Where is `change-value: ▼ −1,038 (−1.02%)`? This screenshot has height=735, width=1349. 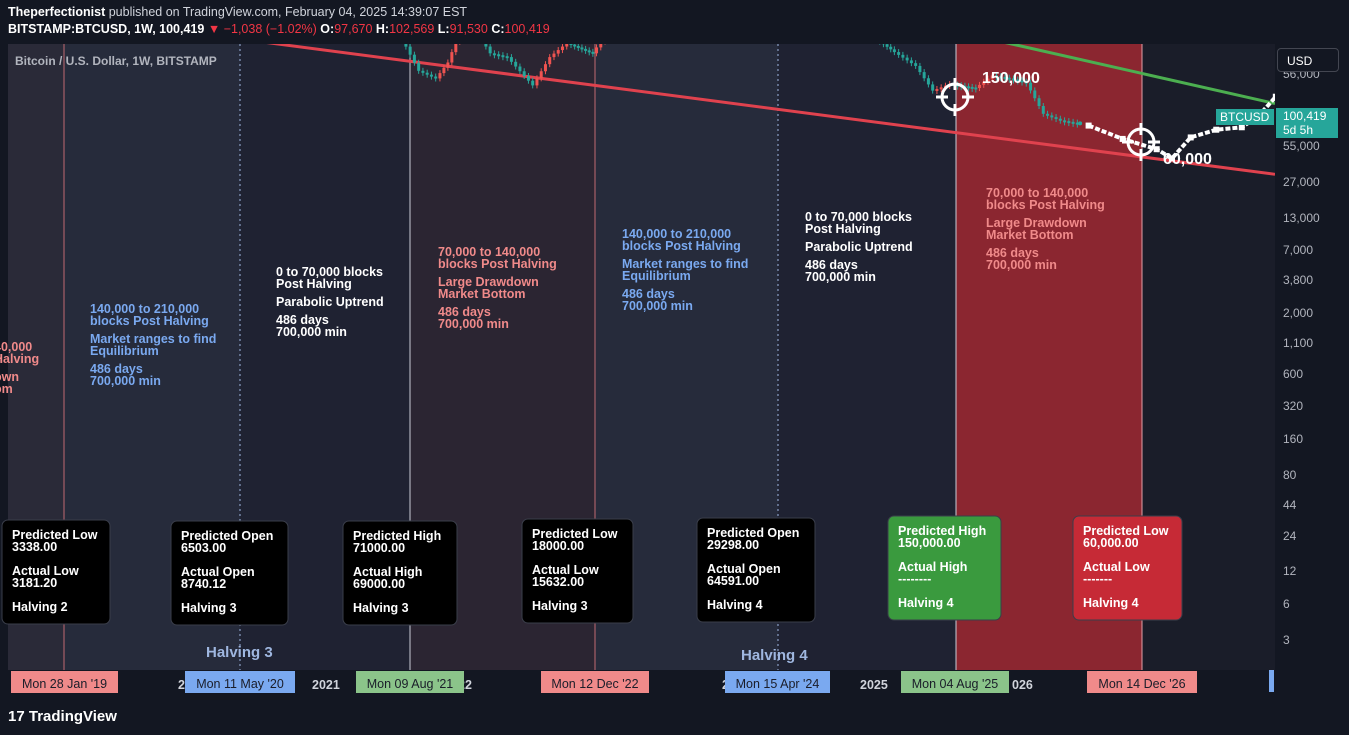 change-value: ▼ −1,038 (−1.02%) is located at coordinates (262, 29).